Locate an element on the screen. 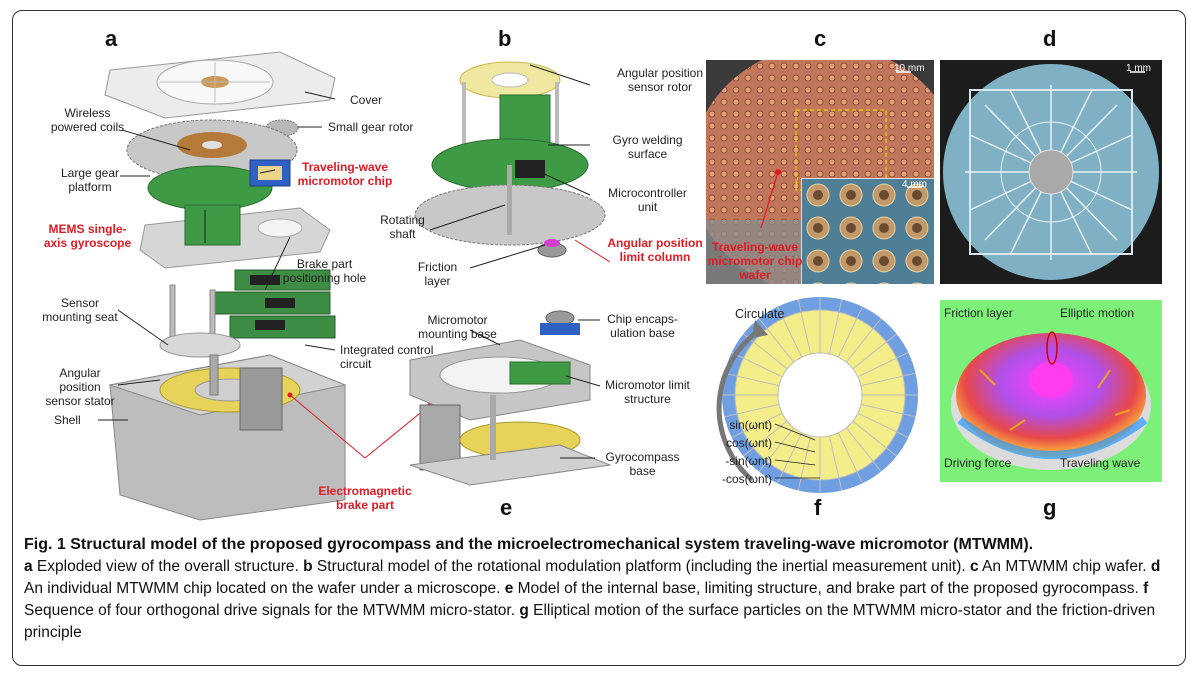 The image size is (1200, 680). elliptic-motion-render is located at coordinates (1051, 391).